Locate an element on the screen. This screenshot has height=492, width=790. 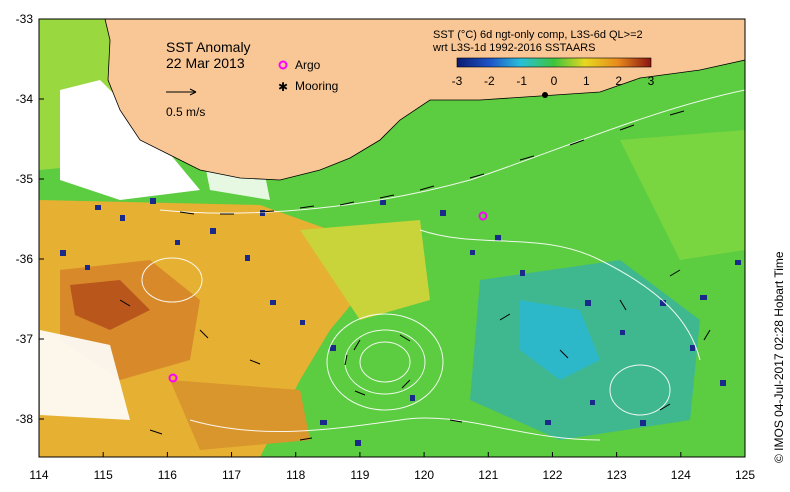
map-title: SST Anomaly is located at coordinates (208, 47).